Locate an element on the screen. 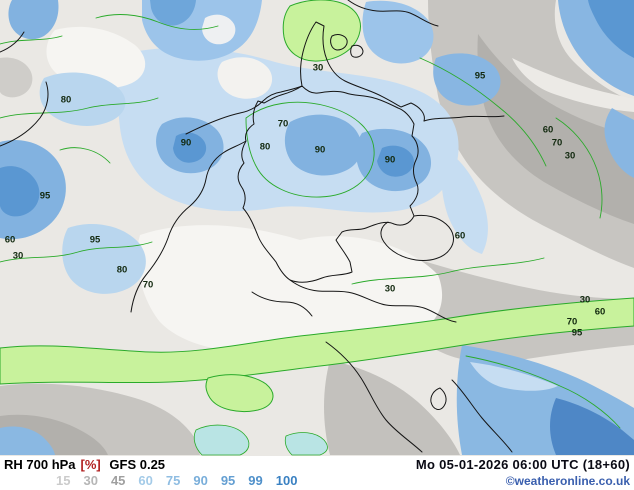 The width and height of the screenshot is (634, 490). legend-value-15: 15 is located at coordinates (63, 480).